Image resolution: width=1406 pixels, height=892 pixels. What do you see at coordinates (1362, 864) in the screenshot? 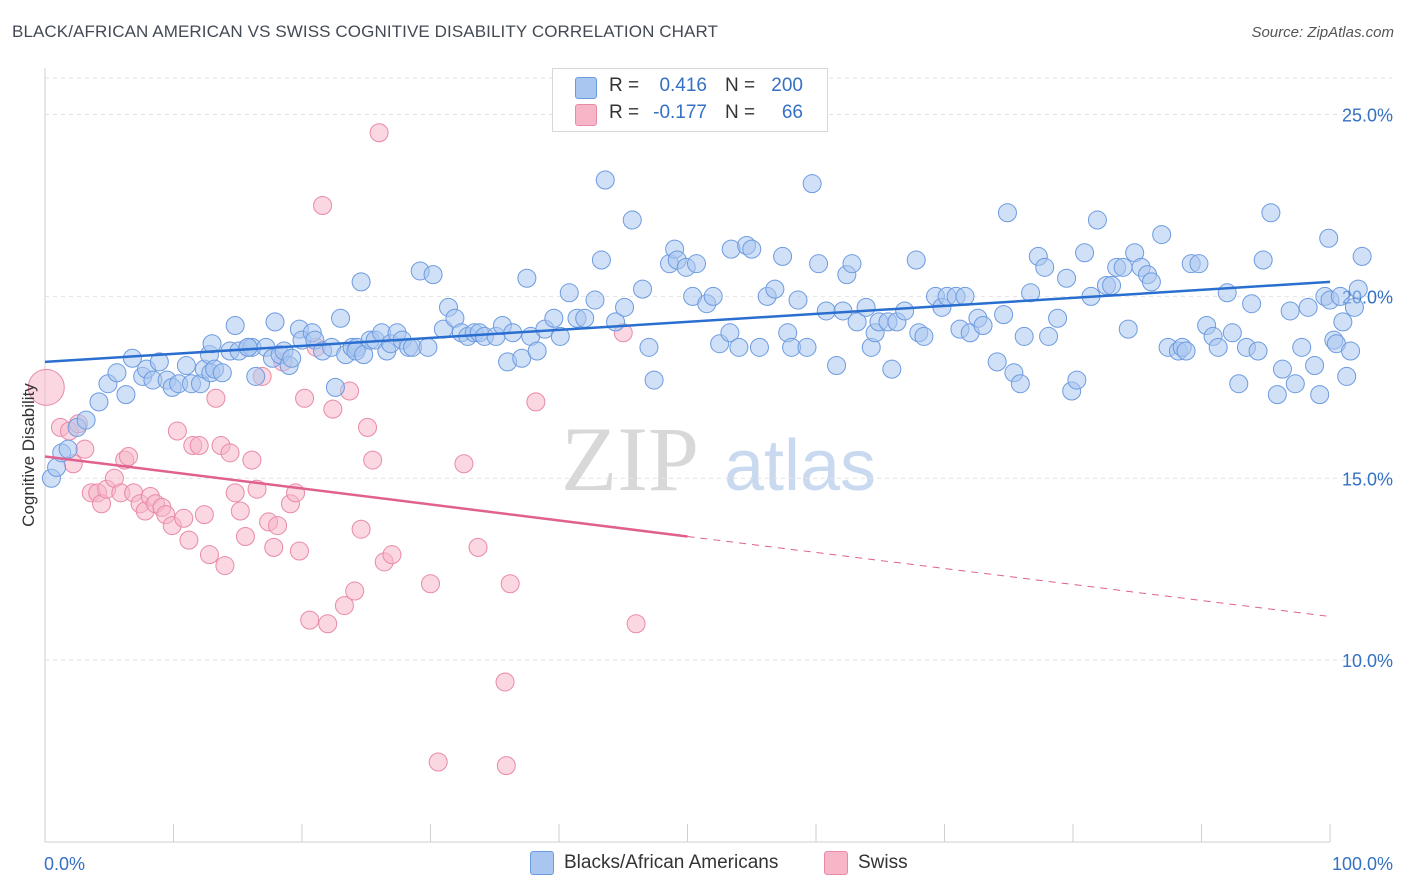
I see `x-tick-label-max: 100.0%` at bounding box center [1362, 864].